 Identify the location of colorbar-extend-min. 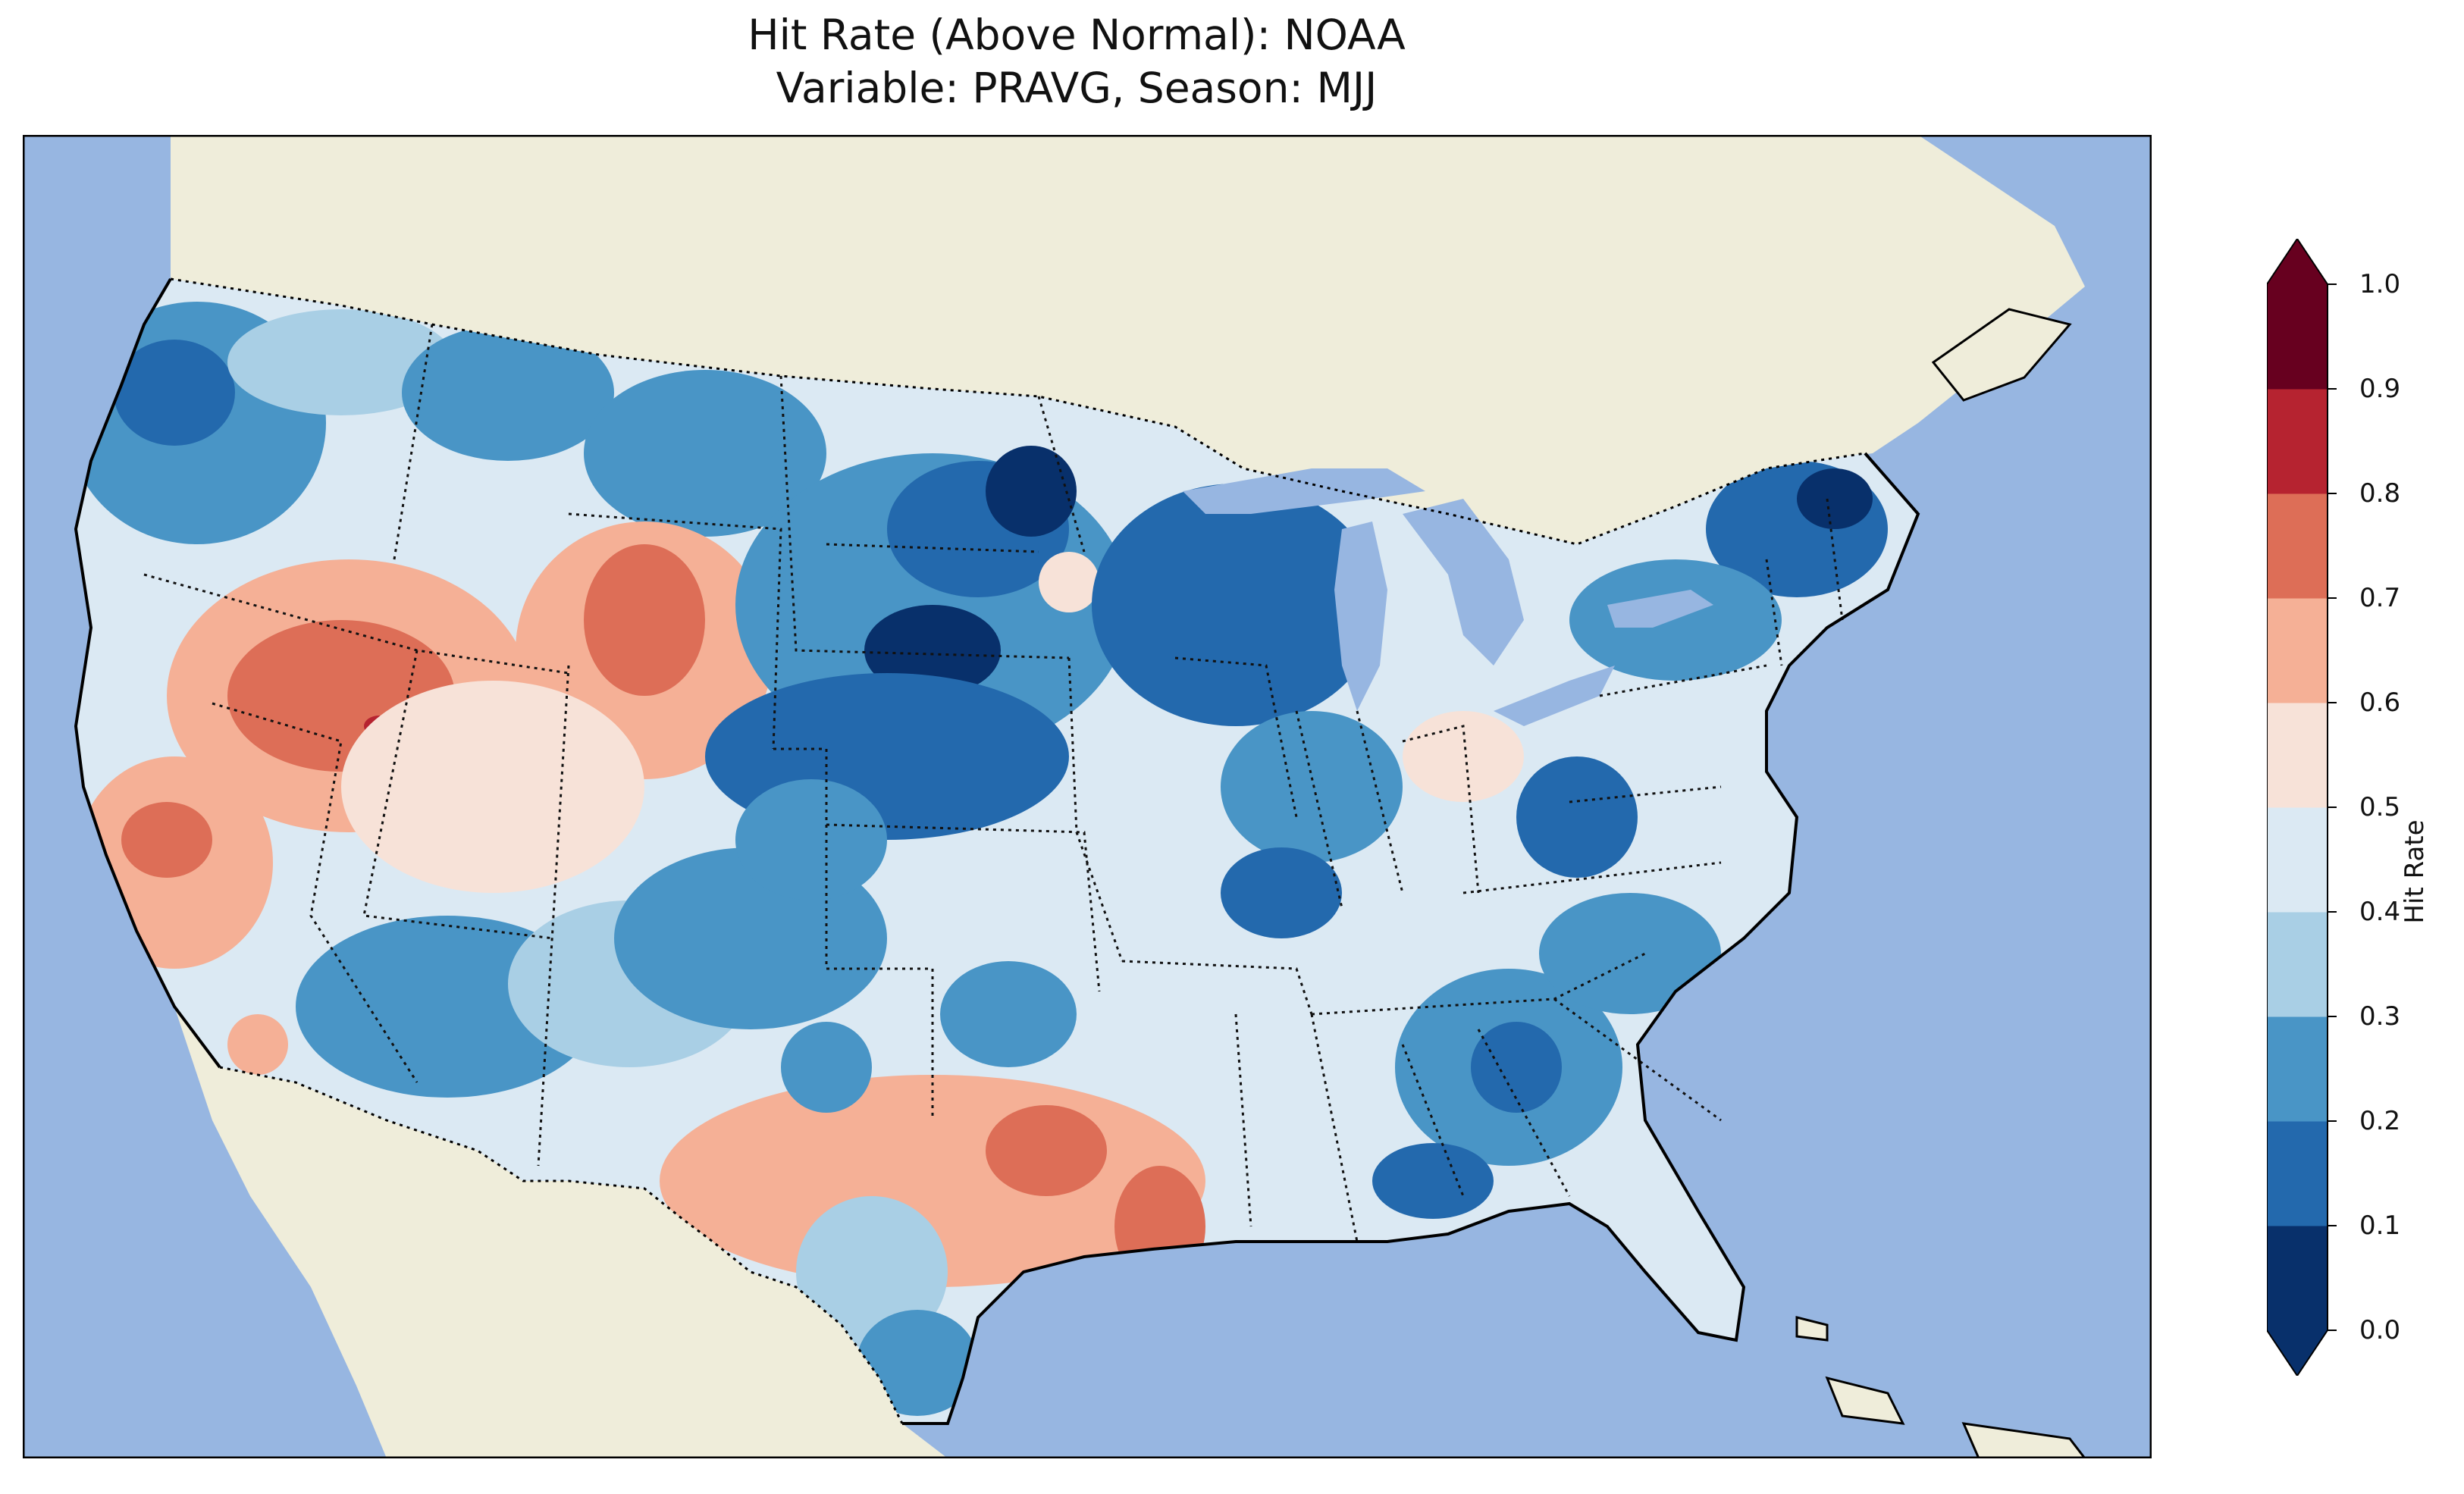
(2297, 1353).